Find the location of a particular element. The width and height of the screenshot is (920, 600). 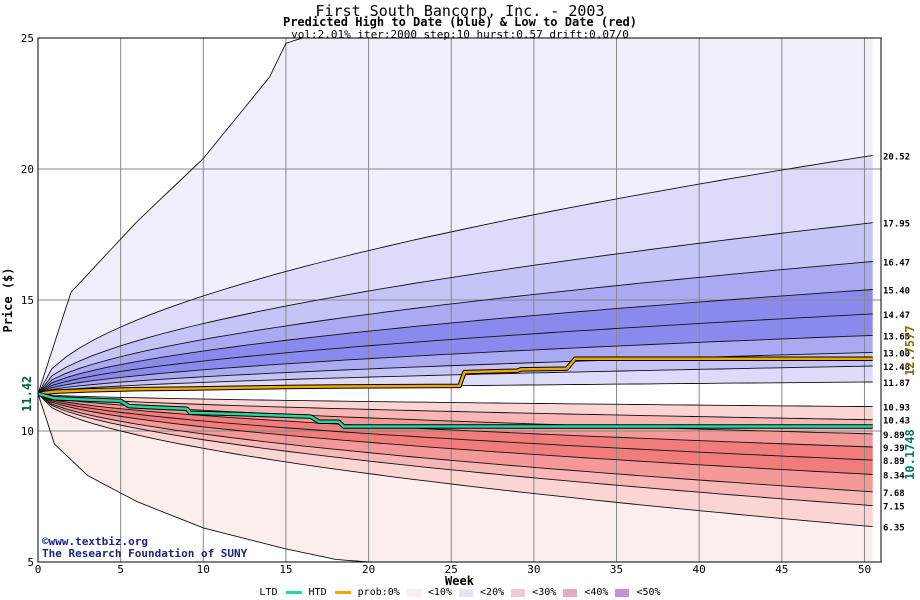

quantile-label-12.48: 12.48 is located at coordinates (896, 368).